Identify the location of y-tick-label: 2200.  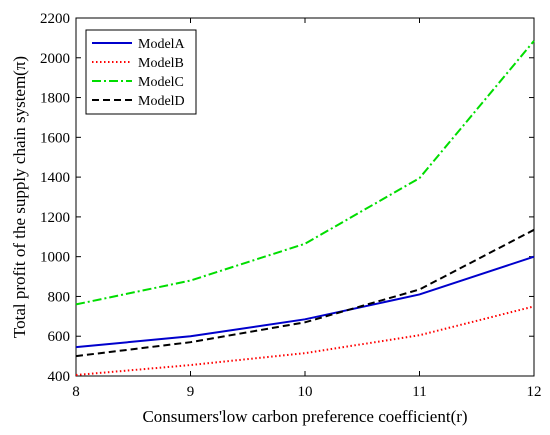
(55, 19).